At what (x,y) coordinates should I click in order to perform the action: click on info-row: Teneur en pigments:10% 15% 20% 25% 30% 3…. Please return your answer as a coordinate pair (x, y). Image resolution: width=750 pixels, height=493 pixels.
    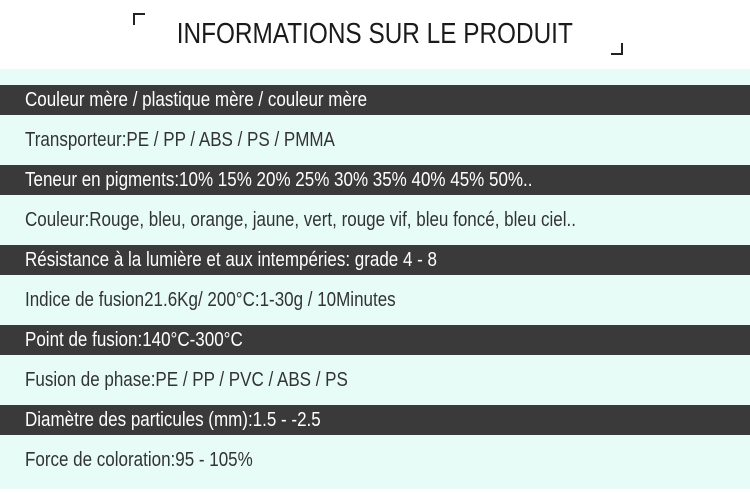
    Looking at the image, I should click on (375, 180).